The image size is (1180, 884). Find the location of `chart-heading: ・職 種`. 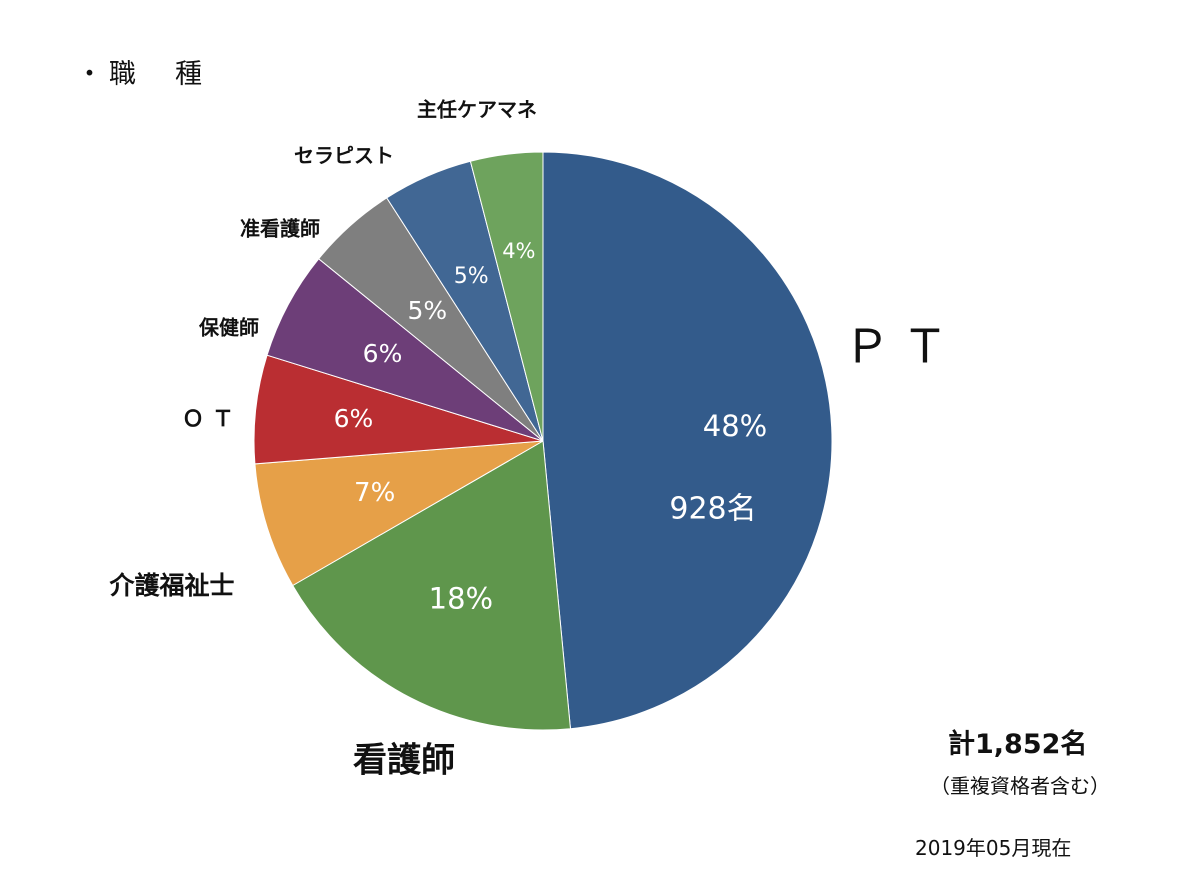

chart-heading: ・職 種 is located at coordinates (142, 74).